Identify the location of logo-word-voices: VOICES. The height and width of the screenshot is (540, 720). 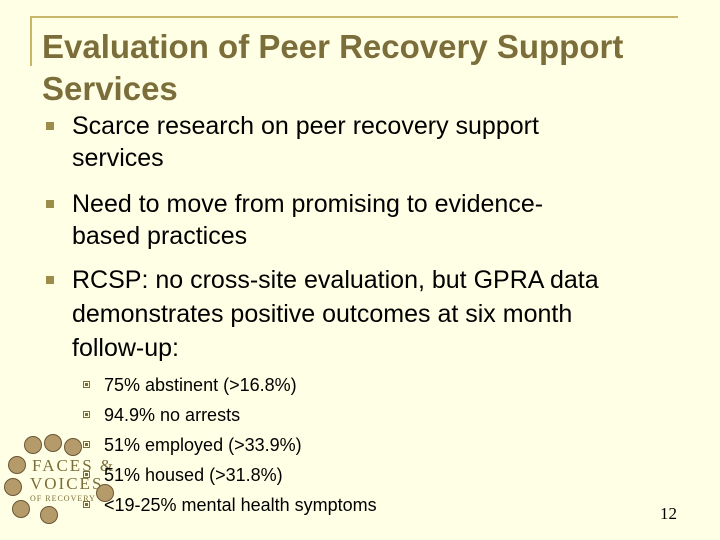
(67, 483).